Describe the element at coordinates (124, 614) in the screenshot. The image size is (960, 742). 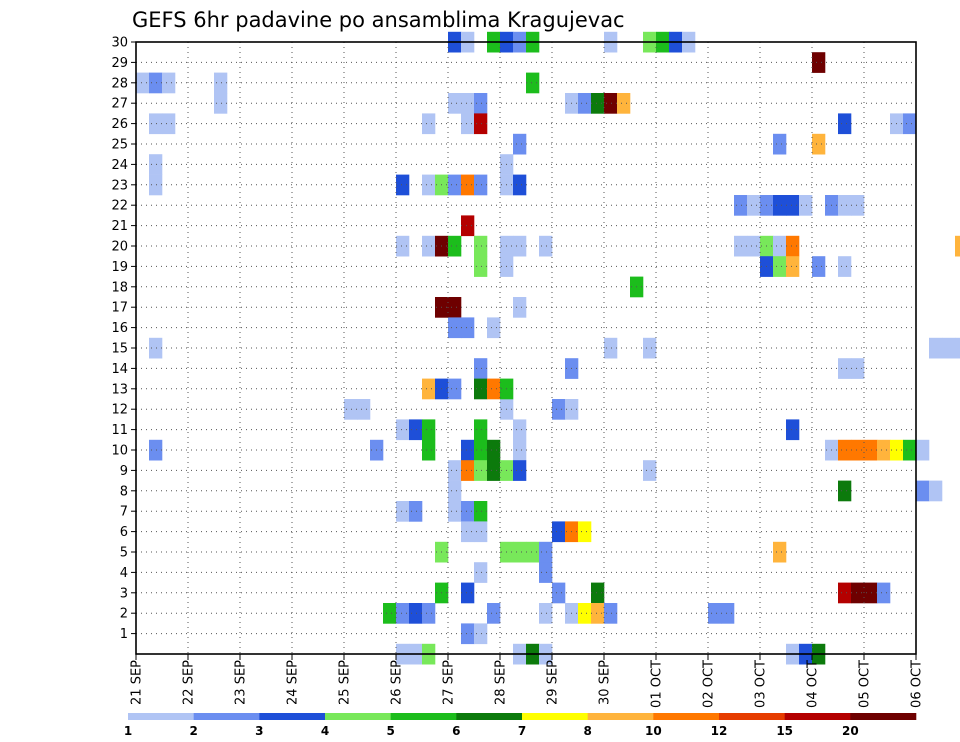
I see `y-tick-label: 2` at that location.